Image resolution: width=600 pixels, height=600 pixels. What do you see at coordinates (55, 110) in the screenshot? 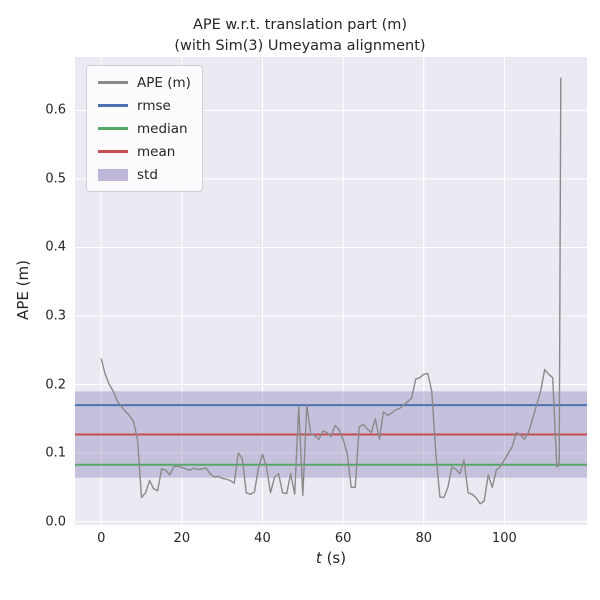
I see `y-tick-label: 0.6` at bounding box center [55, 110].